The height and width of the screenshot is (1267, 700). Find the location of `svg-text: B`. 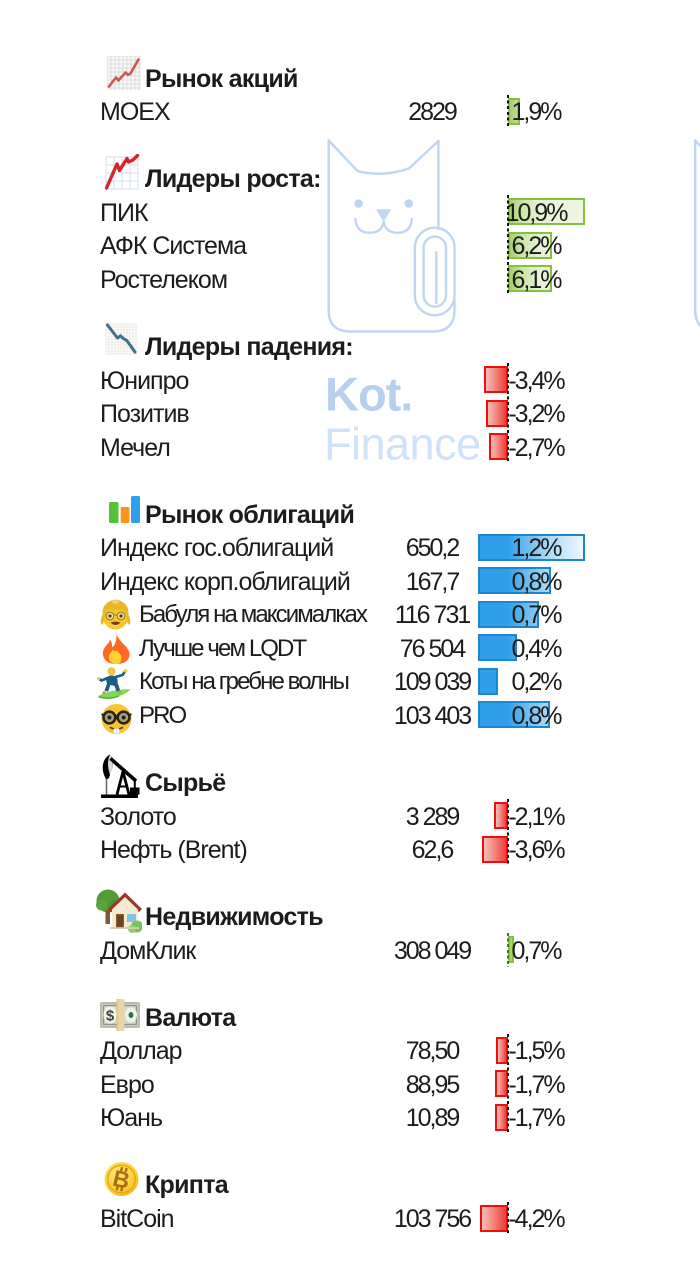

svg-text: B is located at coordinates (121, 1179).